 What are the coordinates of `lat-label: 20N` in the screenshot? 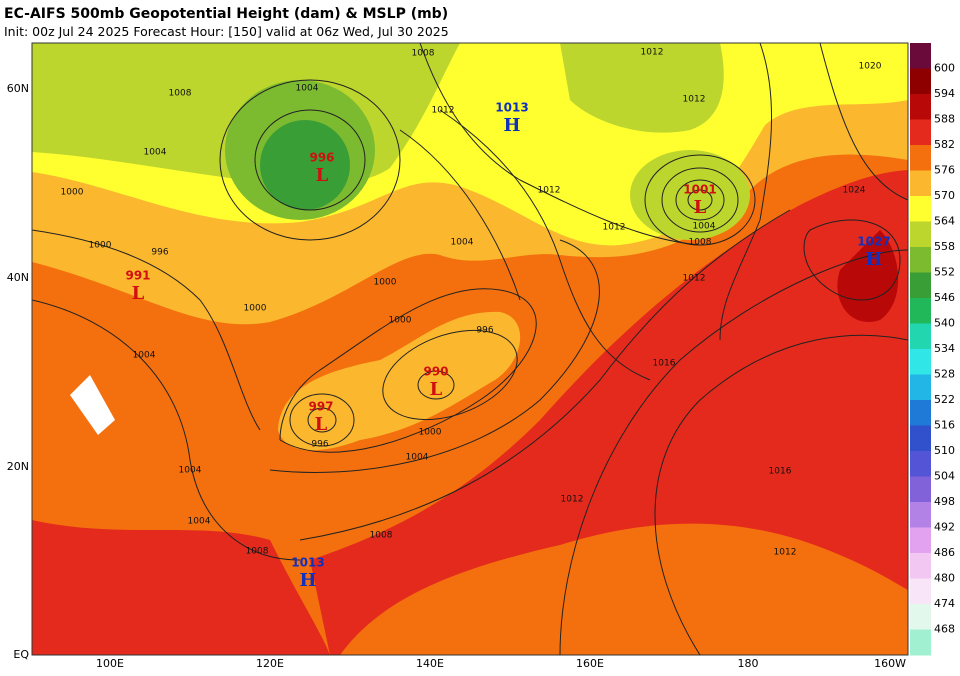 It's located at (18, 466).